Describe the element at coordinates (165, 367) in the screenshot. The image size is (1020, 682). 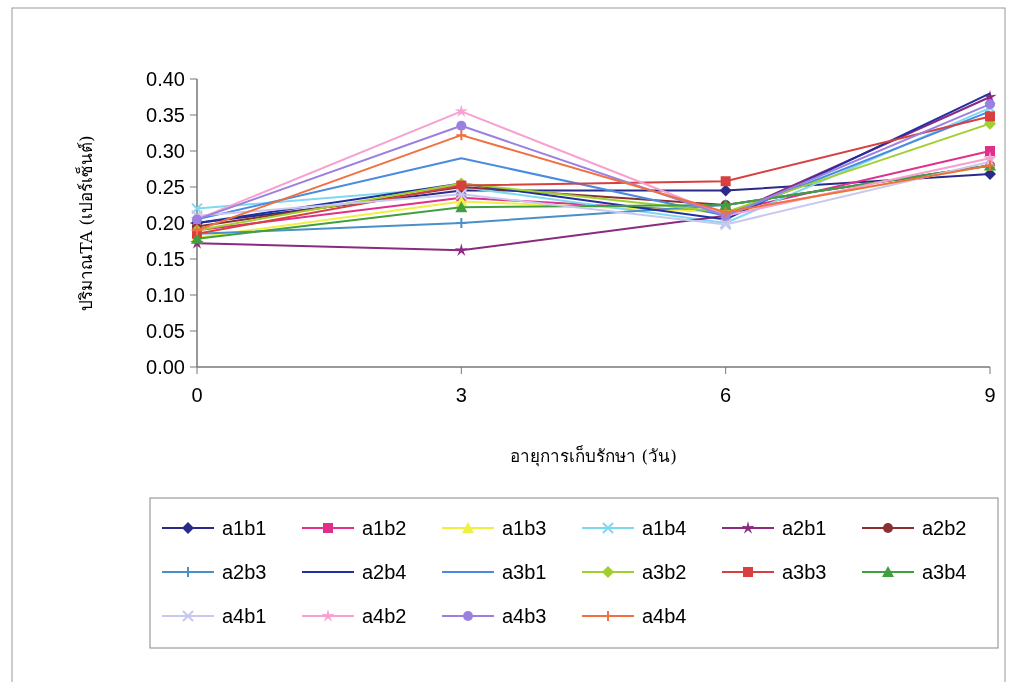
I see `y-tick-label: 0.00` at that location.